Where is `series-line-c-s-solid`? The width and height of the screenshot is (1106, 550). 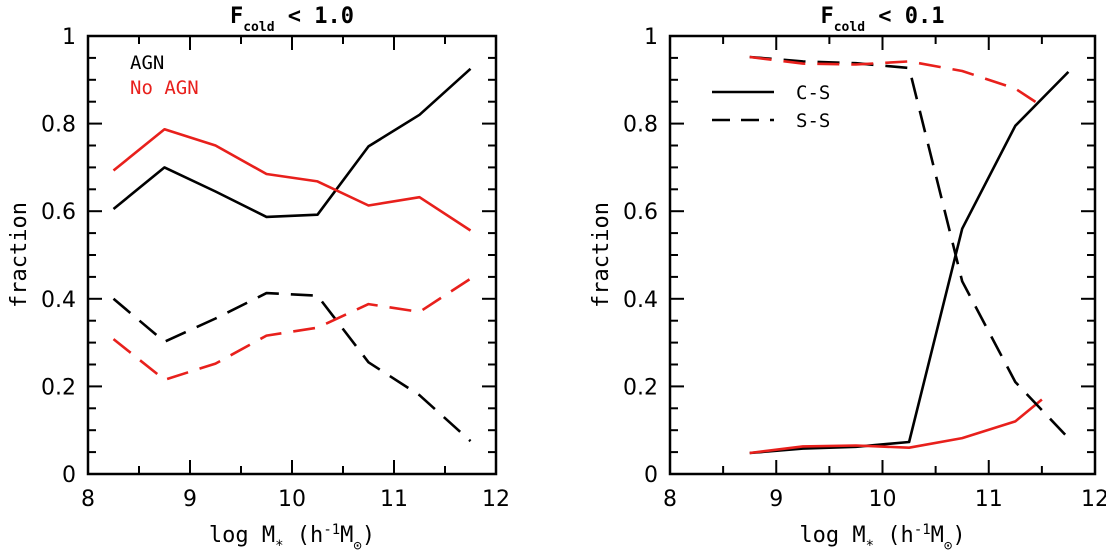 series-line-c-s-solid is located at coordinates (896, 426).